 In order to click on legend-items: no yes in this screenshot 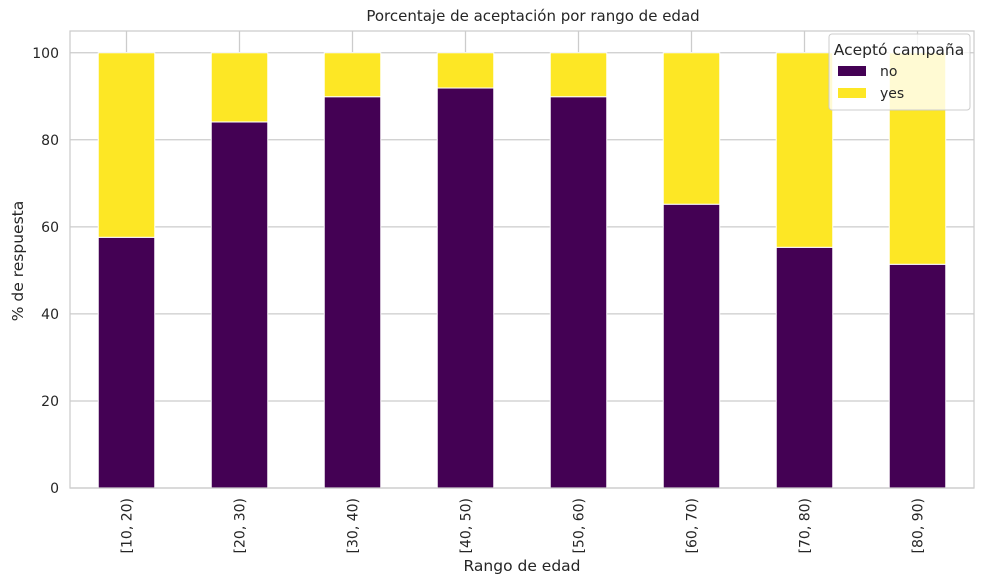, I will do `click(871, 83)`.